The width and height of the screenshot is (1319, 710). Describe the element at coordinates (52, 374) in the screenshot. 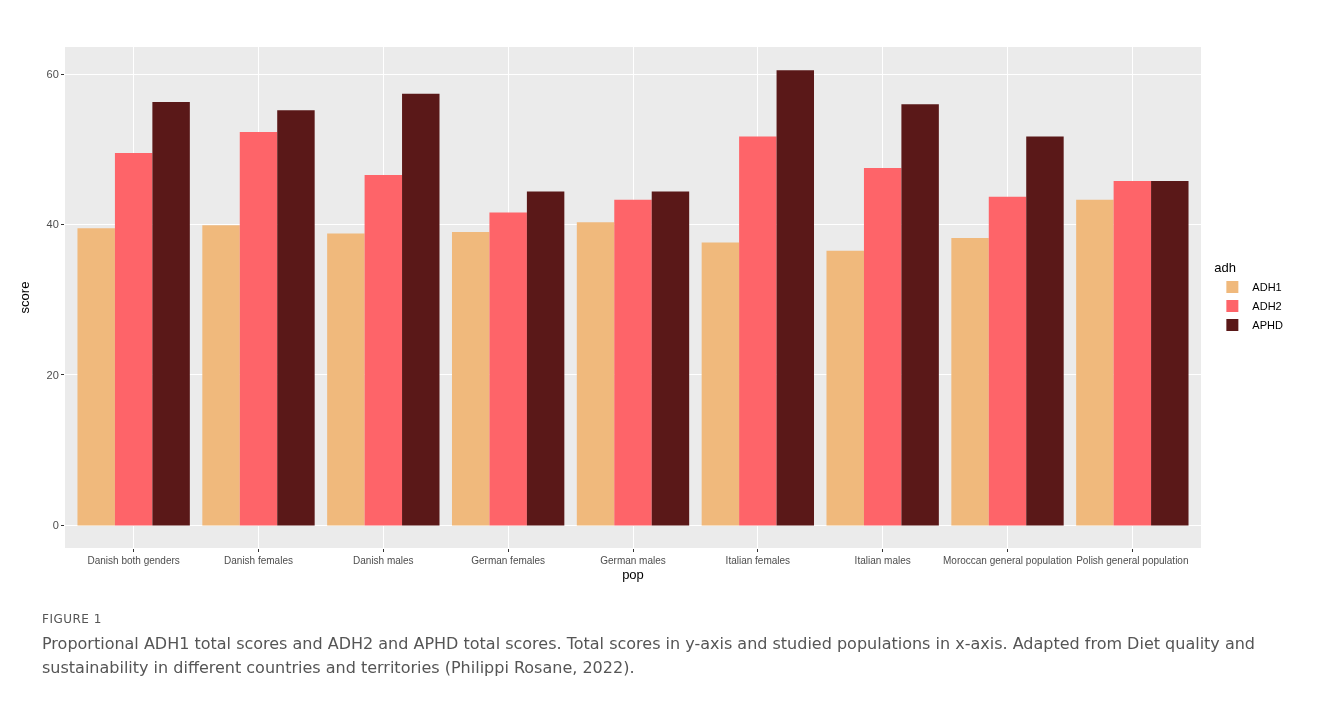

I see `y-tick-label: 20` at that location.